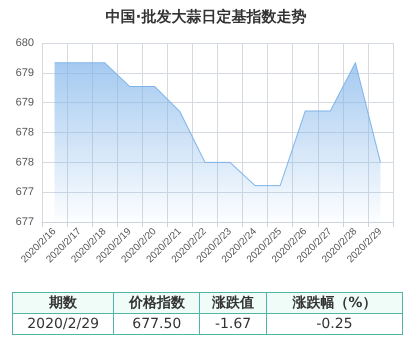 The height and width of the screenshot is (340, 412). What do you see at coordinates (25, 43) in the screenshot?
I see `y-tick-label: 680` at bounding box center [25, 43].